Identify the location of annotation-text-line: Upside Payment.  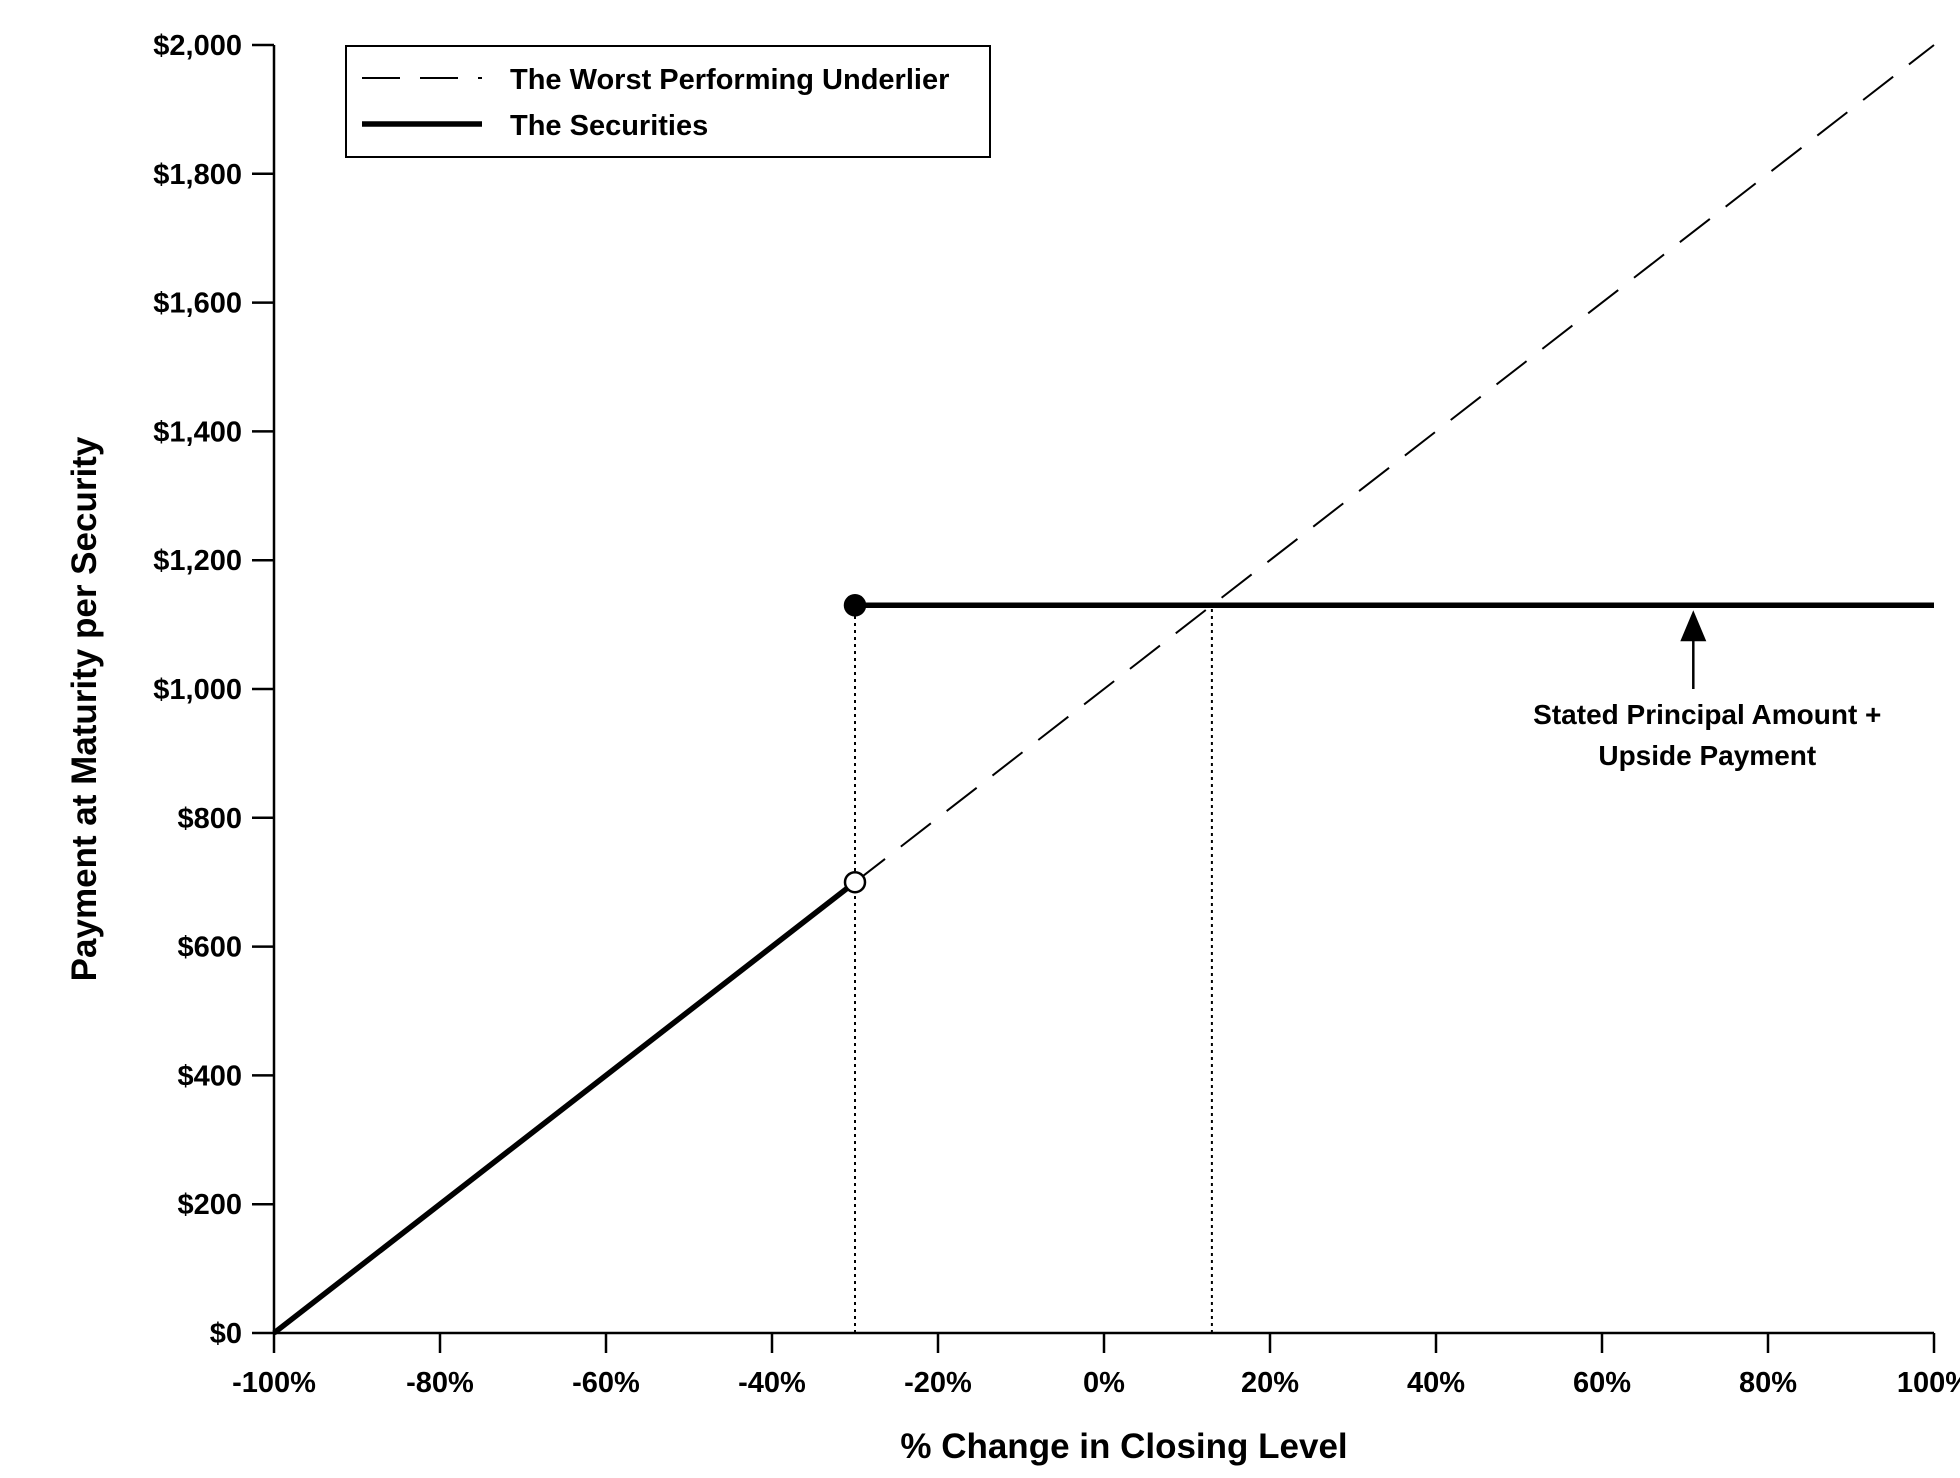
(1707, 755).